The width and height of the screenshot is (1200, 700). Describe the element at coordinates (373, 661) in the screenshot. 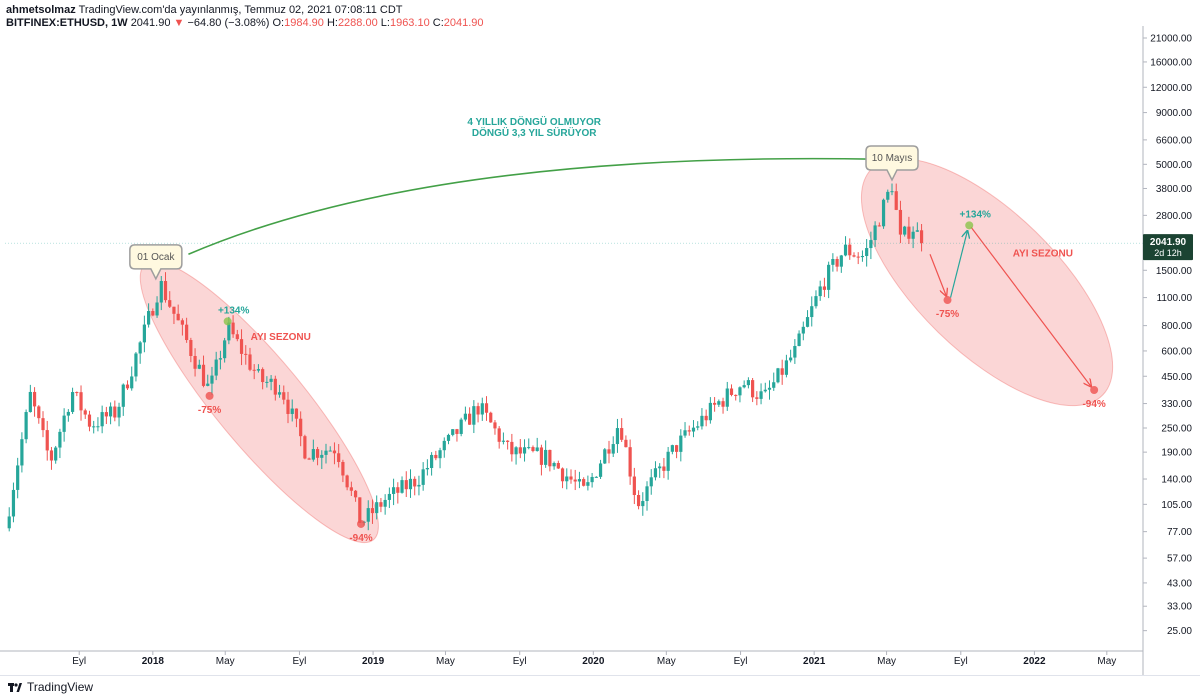

I see `time-tick-label: 2019` at that location.